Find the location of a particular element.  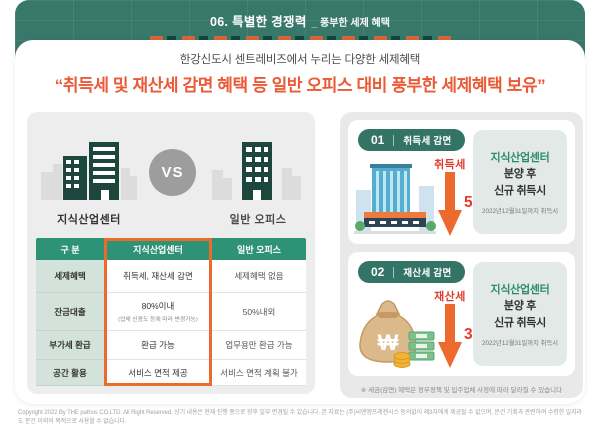

table-header-office: 일반 오피스 is located at coordinates (259, 249).